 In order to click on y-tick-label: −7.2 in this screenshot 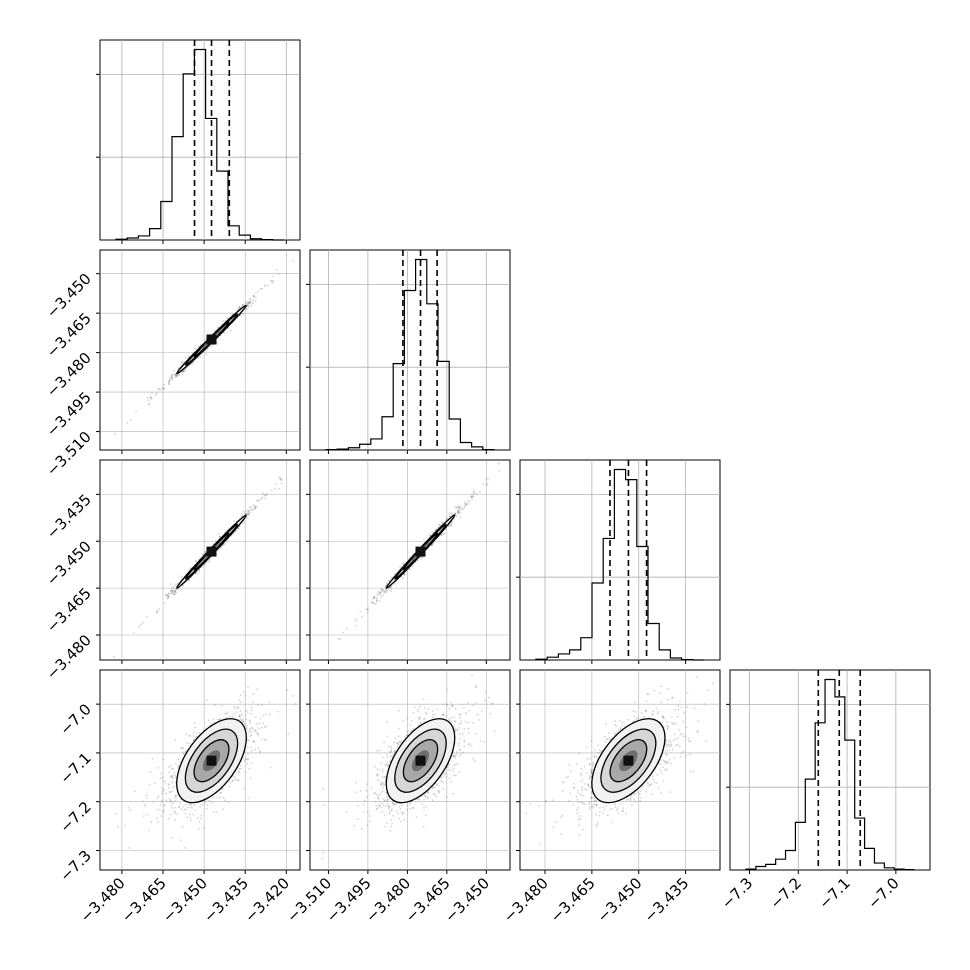, I will do `click(75, 817)`.